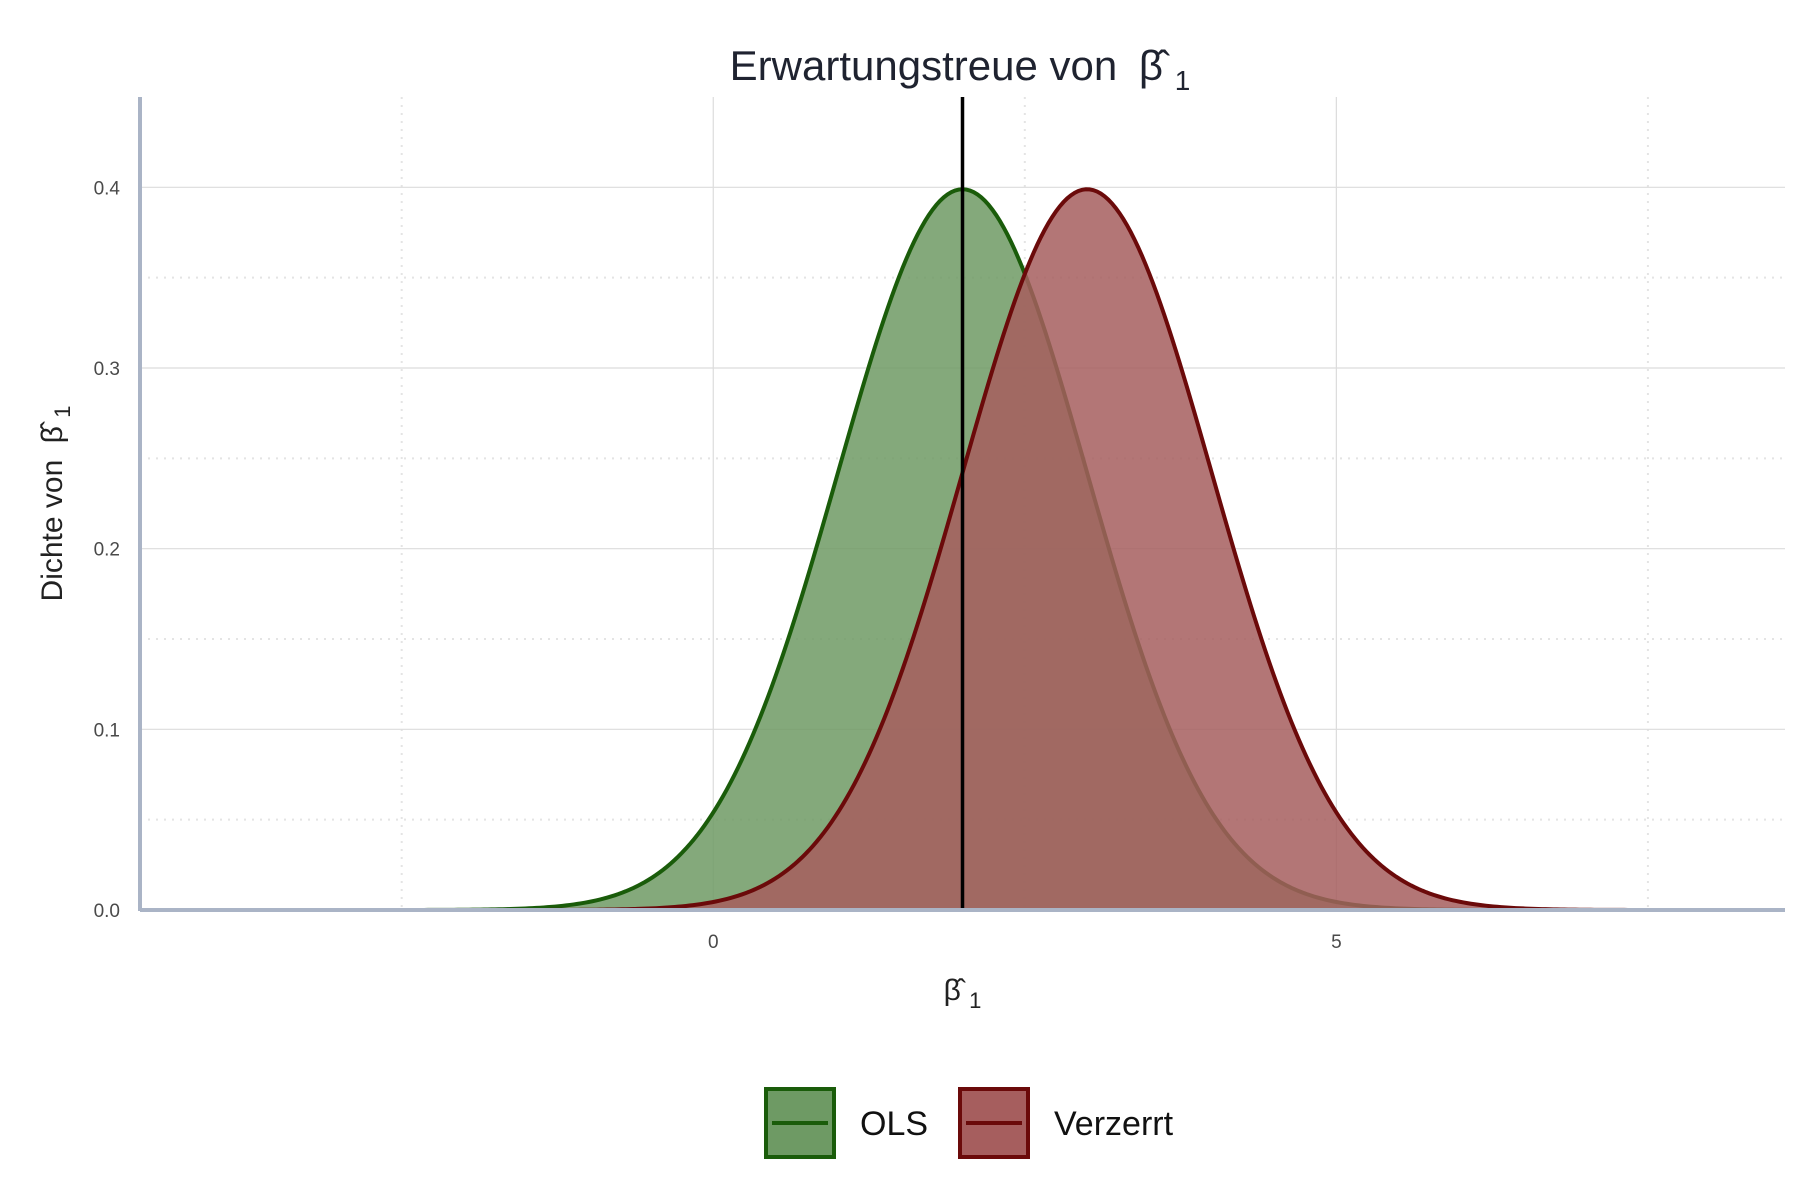  Describe the element at coordinates (107, 911) in the screenshot. I see `y-tick-label: 0.0` at that location.